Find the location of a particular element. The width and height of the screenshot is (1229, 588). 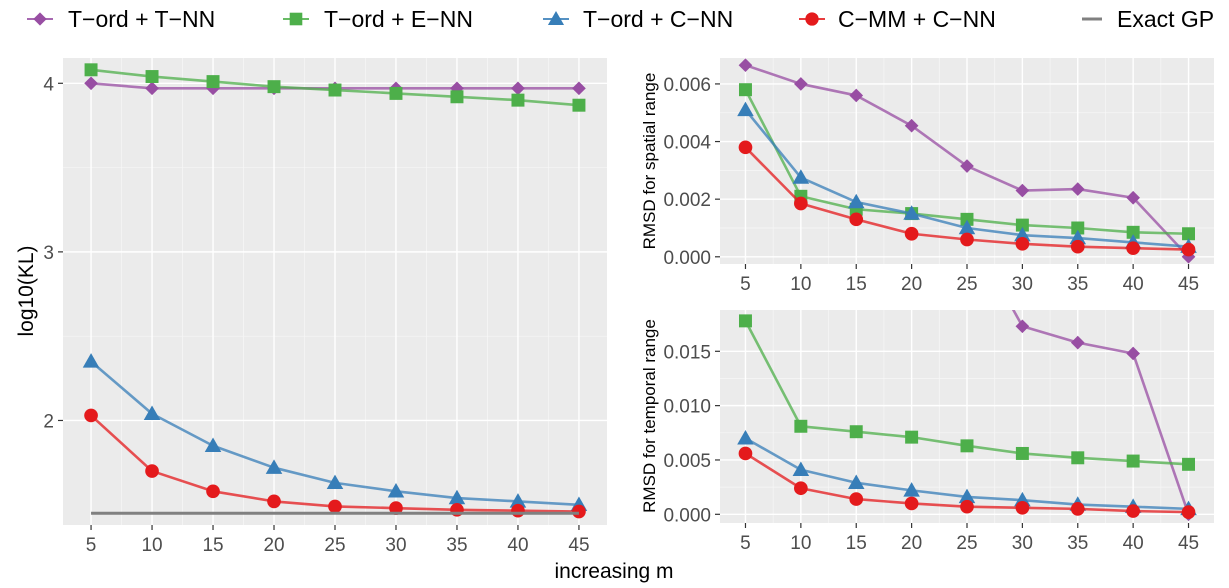

x-tick-label: 20 is located at coordinates (911, 284).